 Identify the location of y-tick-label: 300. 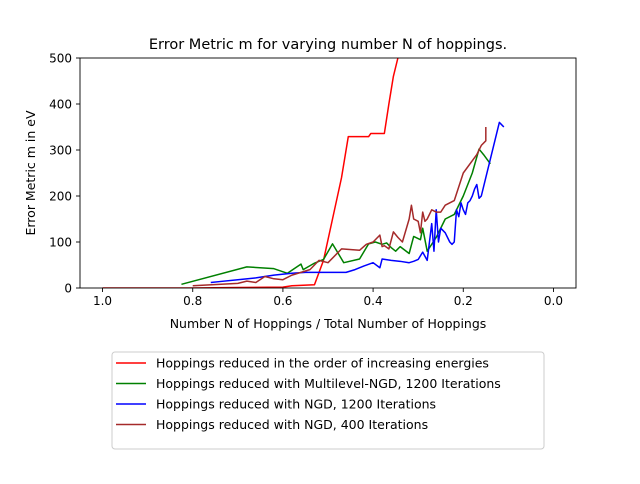
(60, 151).